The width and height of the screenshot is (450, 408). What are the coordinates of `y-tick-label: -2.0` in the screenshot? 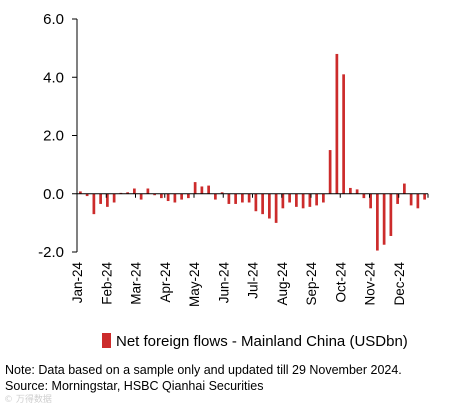 It's located at (51, 252).